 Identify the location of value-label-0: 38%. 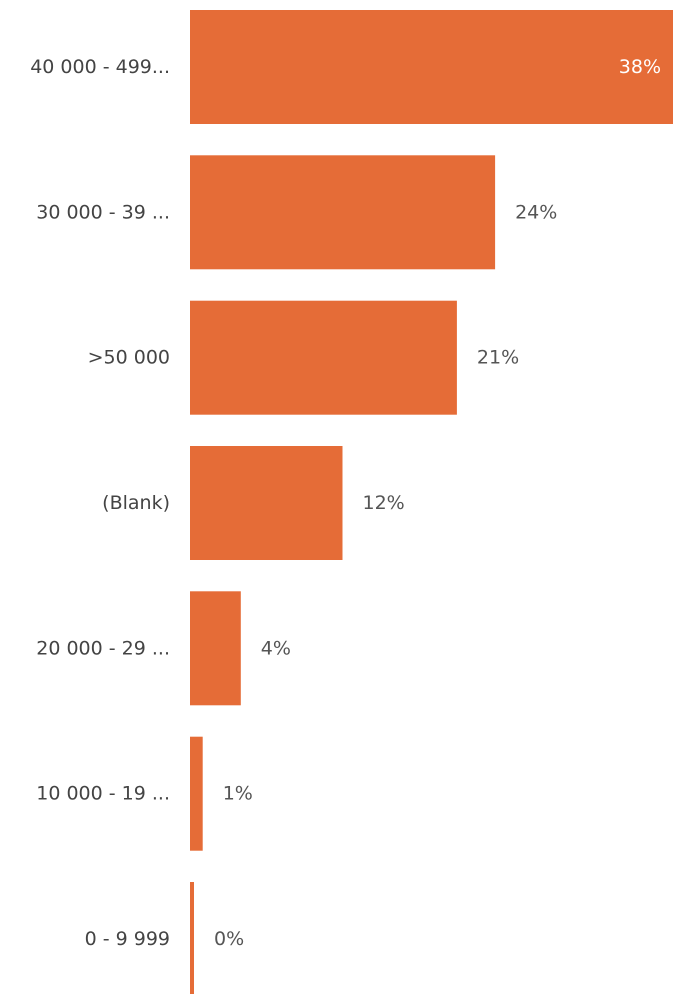
(640, 67).